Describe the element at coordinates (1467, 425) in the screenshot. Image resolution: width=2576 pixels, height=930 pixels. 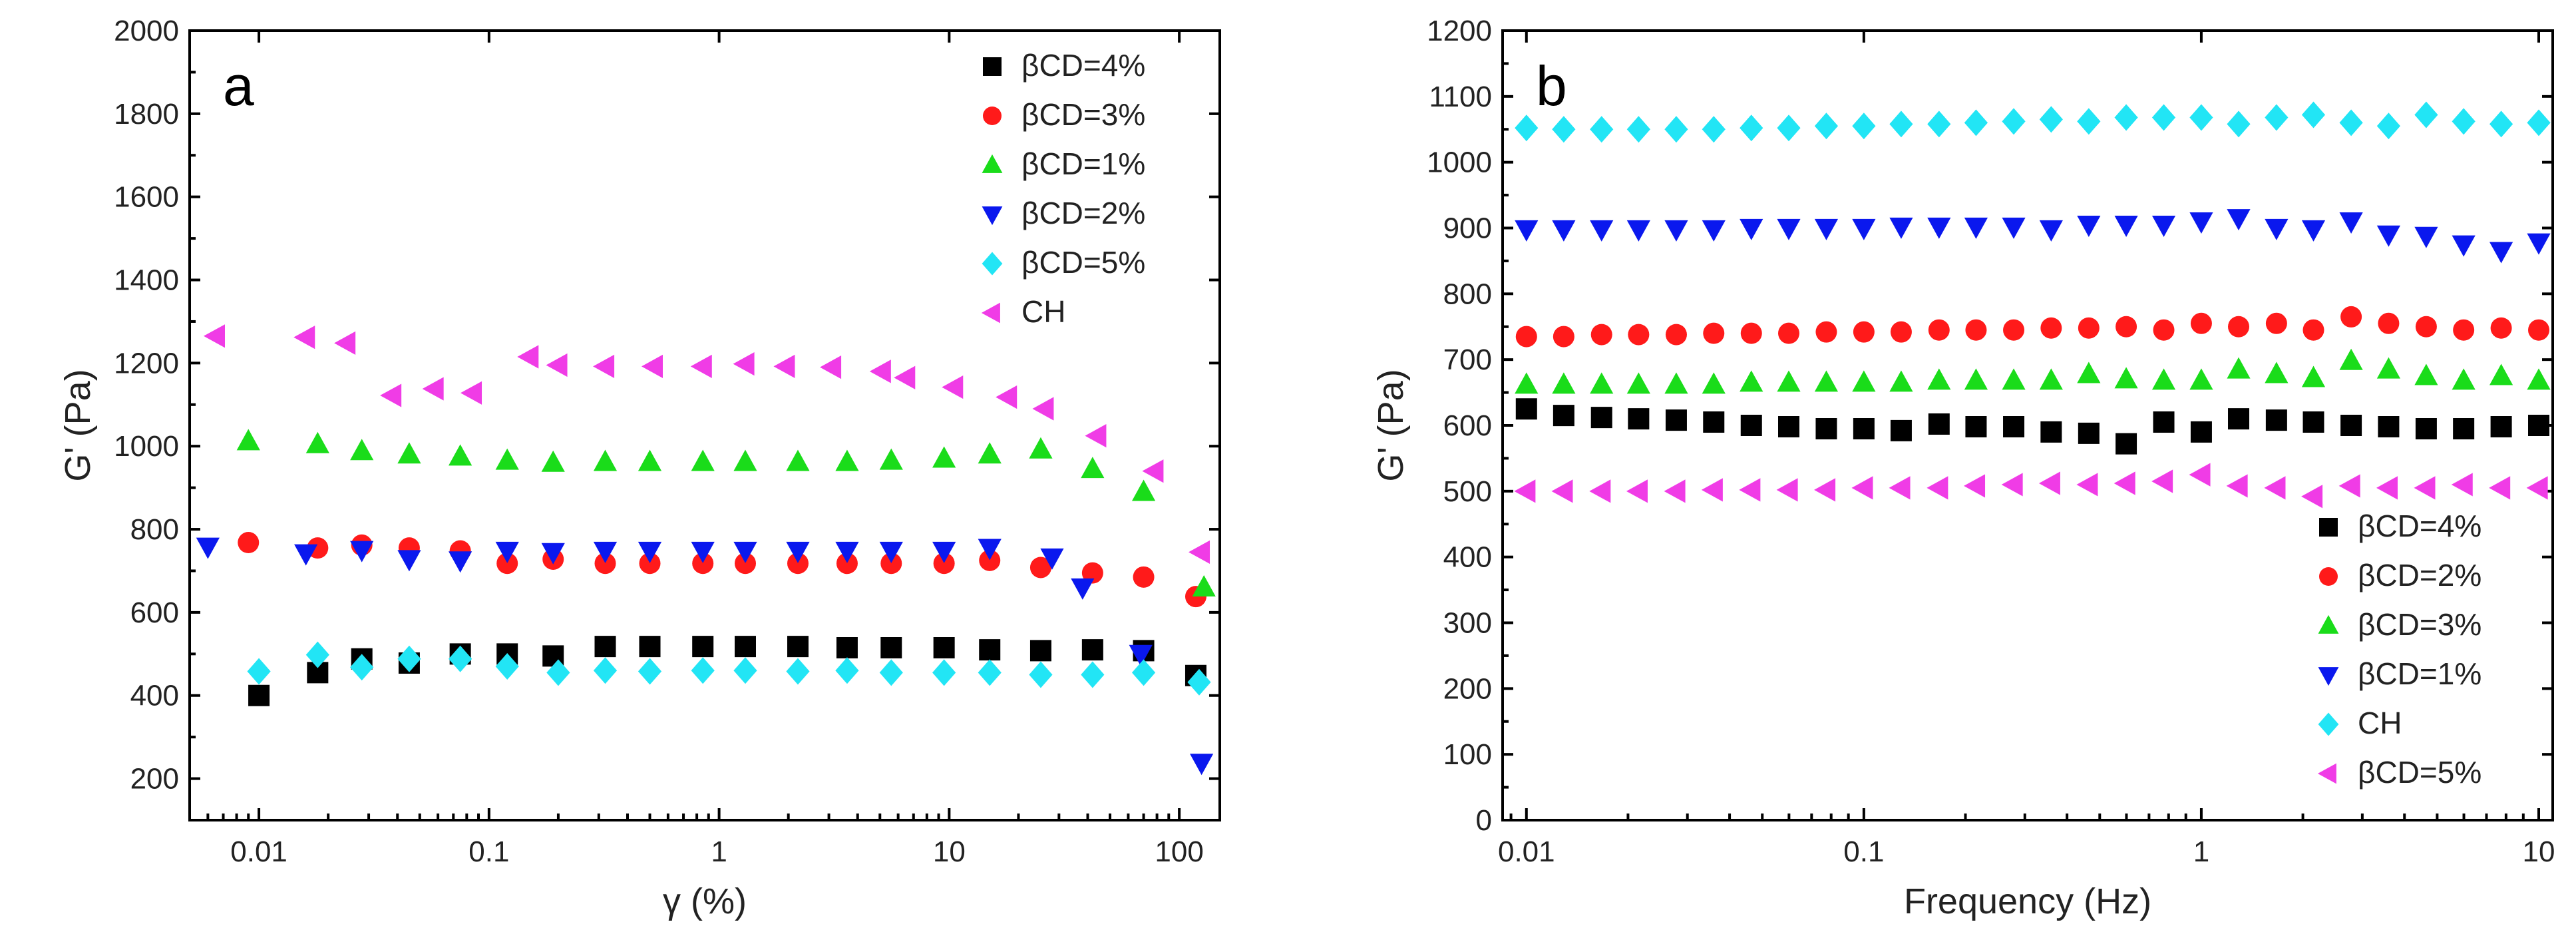
I see `y-tick-label: 600` at that location.